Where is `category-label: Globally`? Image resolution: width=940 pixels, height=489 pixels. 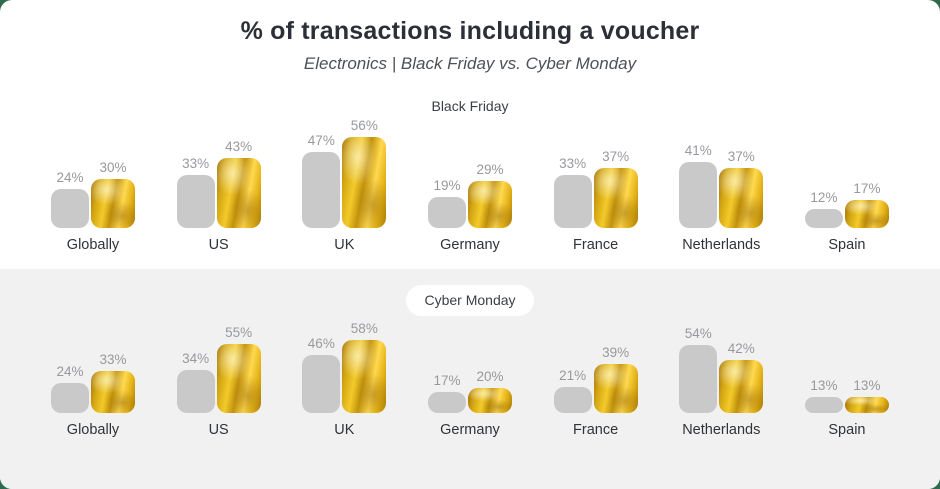 category-label: Globally is located at coordinates (93, 245).